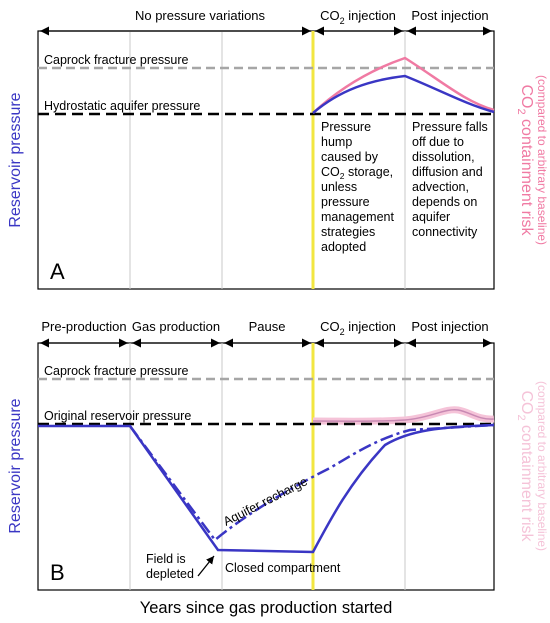  I want to click on panel-a-risk-curve, so click(403, 85).